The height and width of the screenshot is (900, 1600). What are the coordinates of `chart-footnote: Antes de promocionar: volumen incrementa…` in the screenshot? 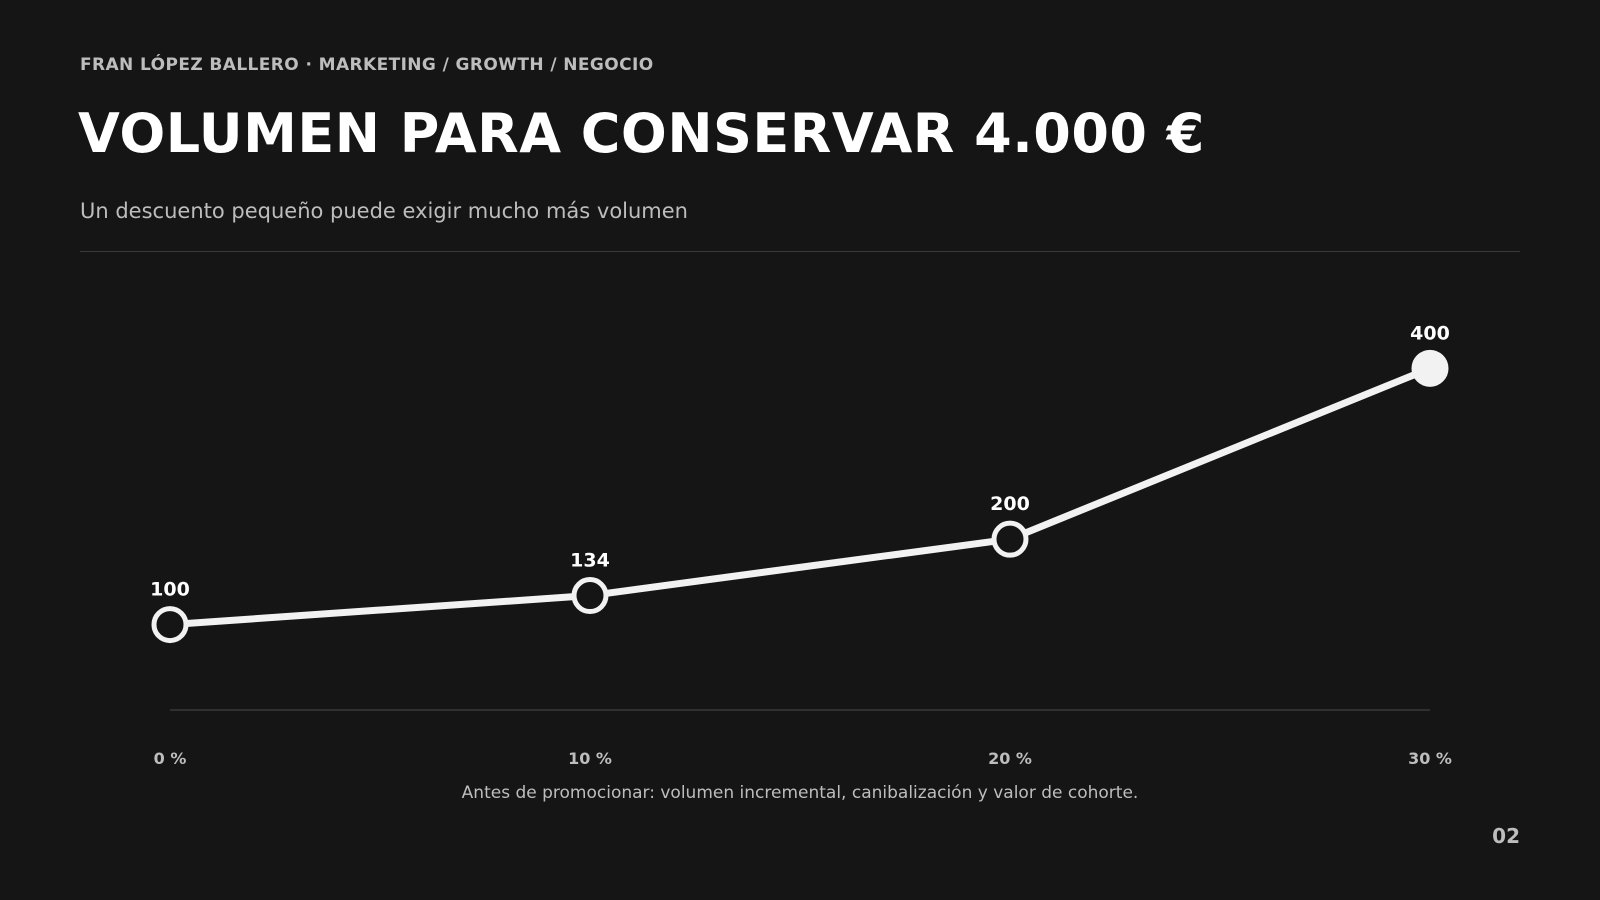 It's located at (800, 793).